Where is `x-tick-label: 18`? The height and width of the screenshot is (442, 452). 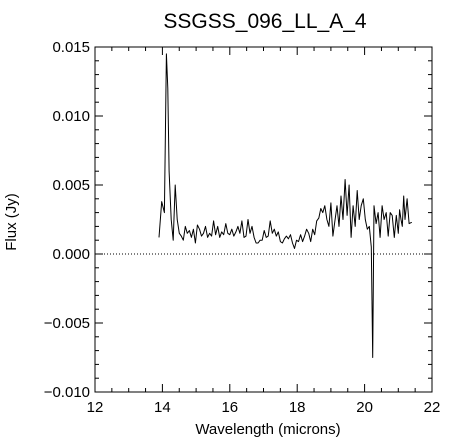
x-tick-label: 18 is located at coordinates (297, 407).